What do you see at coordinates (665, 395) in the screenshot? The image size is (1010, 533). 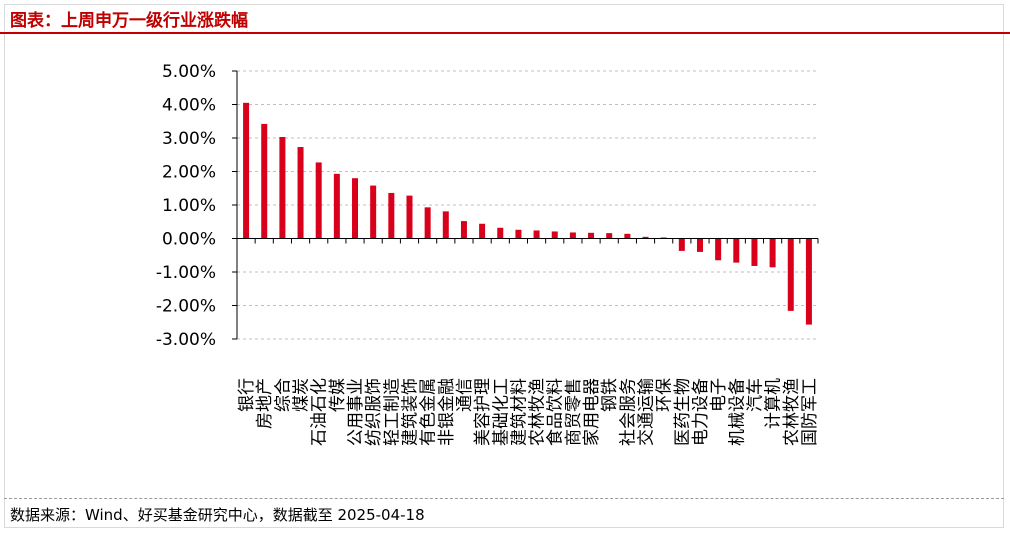 I see `x-tick-label: 环保` at bounding box center [665, 395].